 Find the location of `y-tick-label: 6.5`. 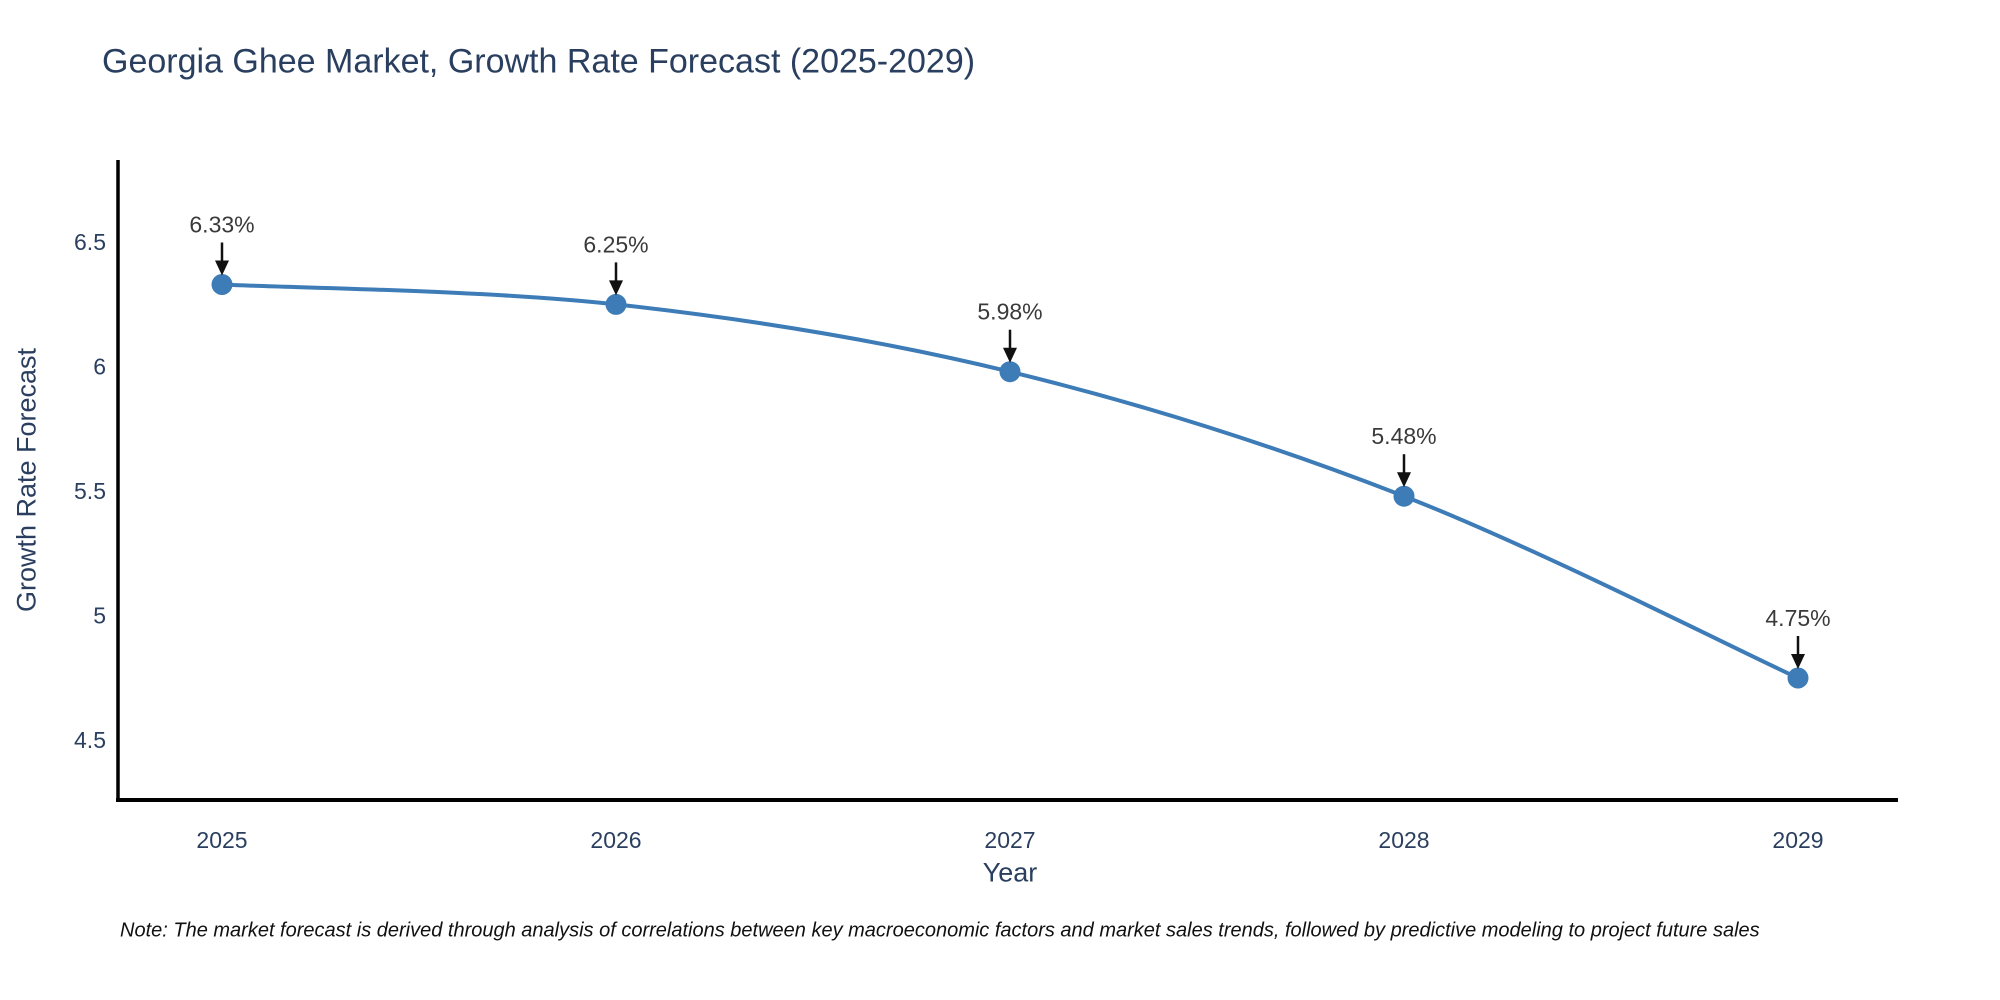

y-tick-label: 6.5 is located at coordinates (90, 242).